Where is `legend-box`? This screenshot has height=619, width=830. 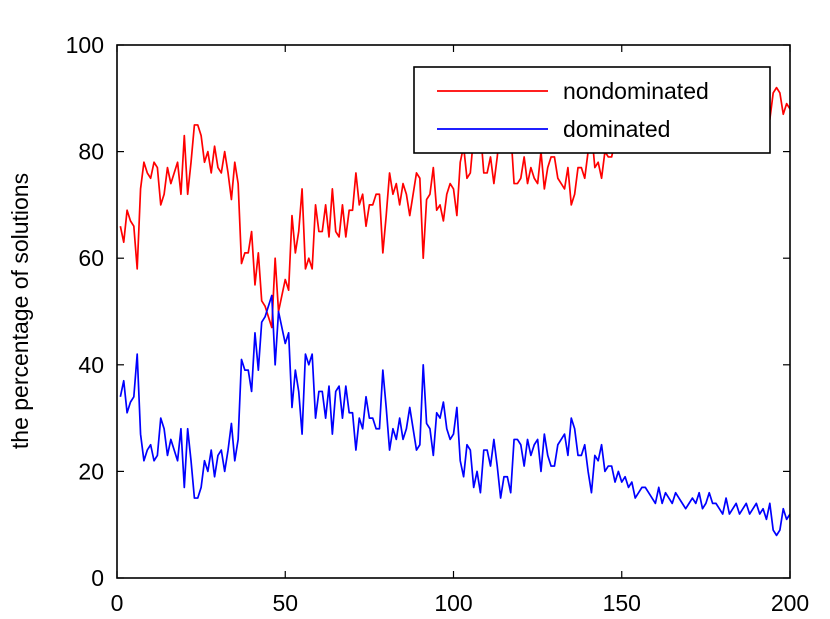
legend-box is located at coordinates (592, 110).